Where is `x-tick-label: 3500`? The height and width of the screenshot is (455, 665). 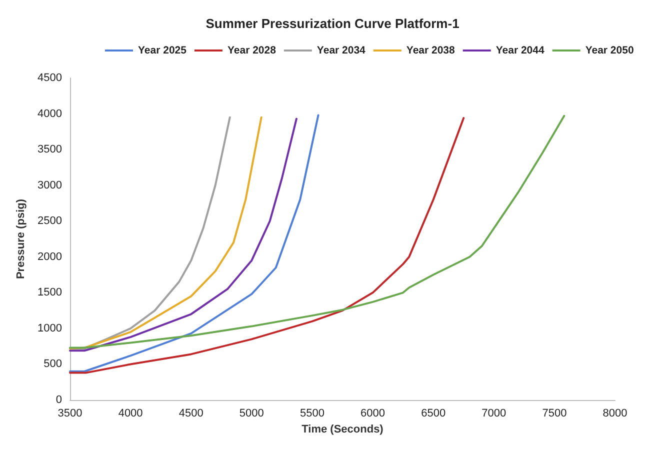 x-tick-label: 3500 is located at coordinates (70, 414).